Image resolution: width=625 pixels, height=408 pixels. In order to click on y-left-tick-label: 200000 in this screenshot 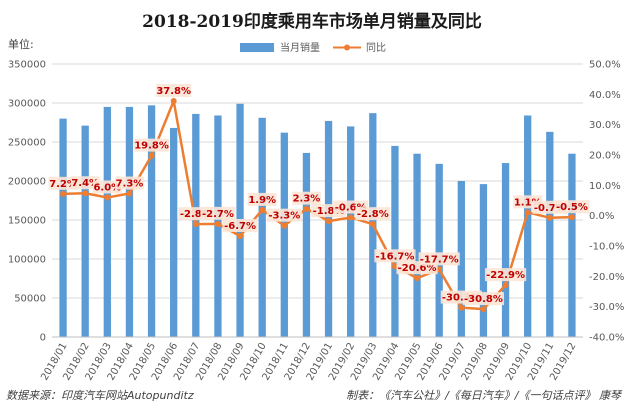, I will do `click(27, 182)`.